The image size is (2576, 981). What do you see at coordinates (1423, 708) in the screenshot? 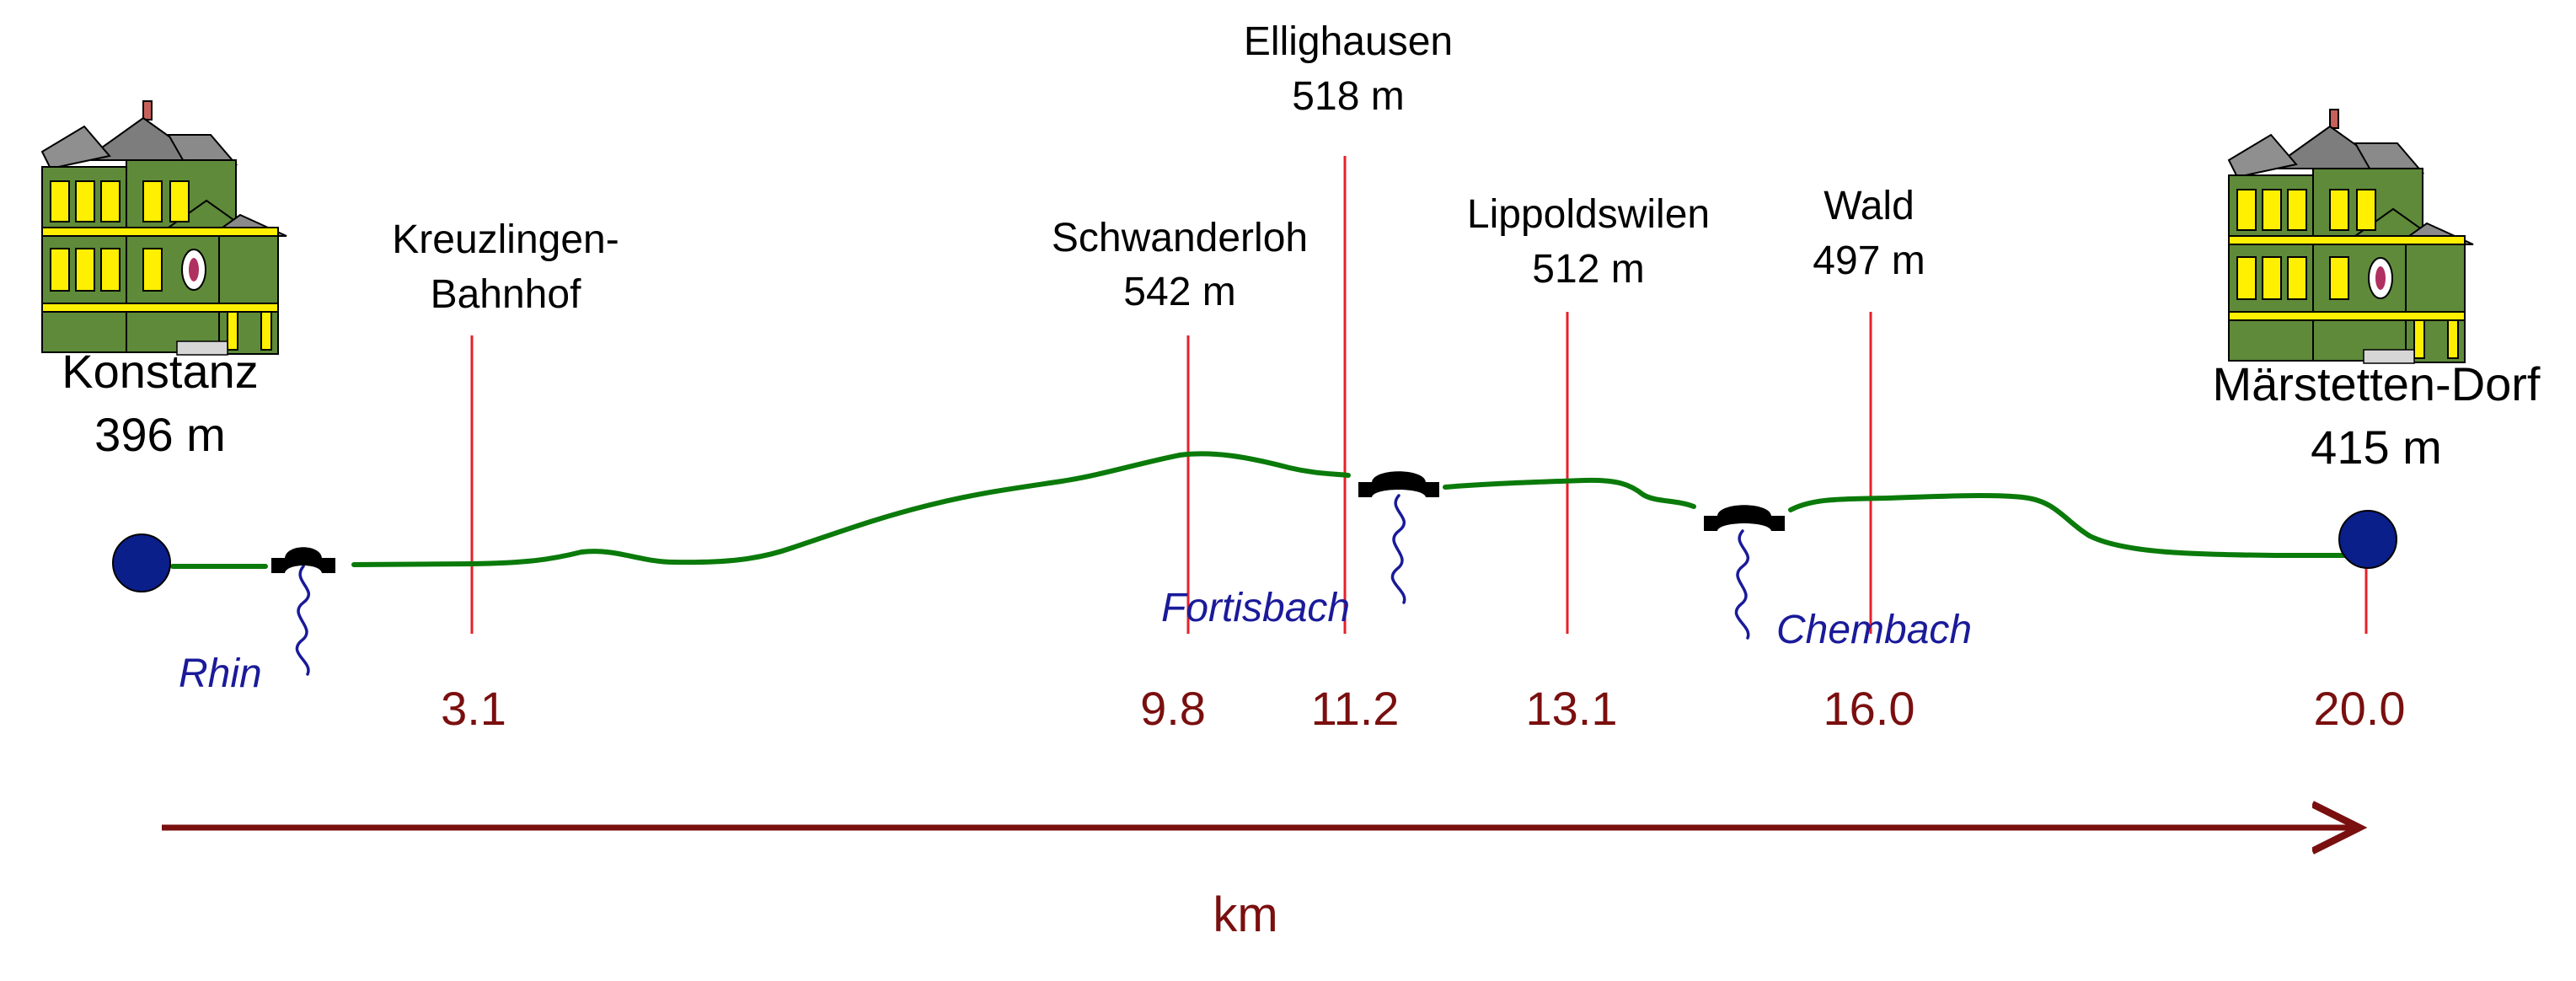
I see `km-labels: 3.1 9.8 11.2 13.1 16.0 20.0` at bounding box center [1423, 708].